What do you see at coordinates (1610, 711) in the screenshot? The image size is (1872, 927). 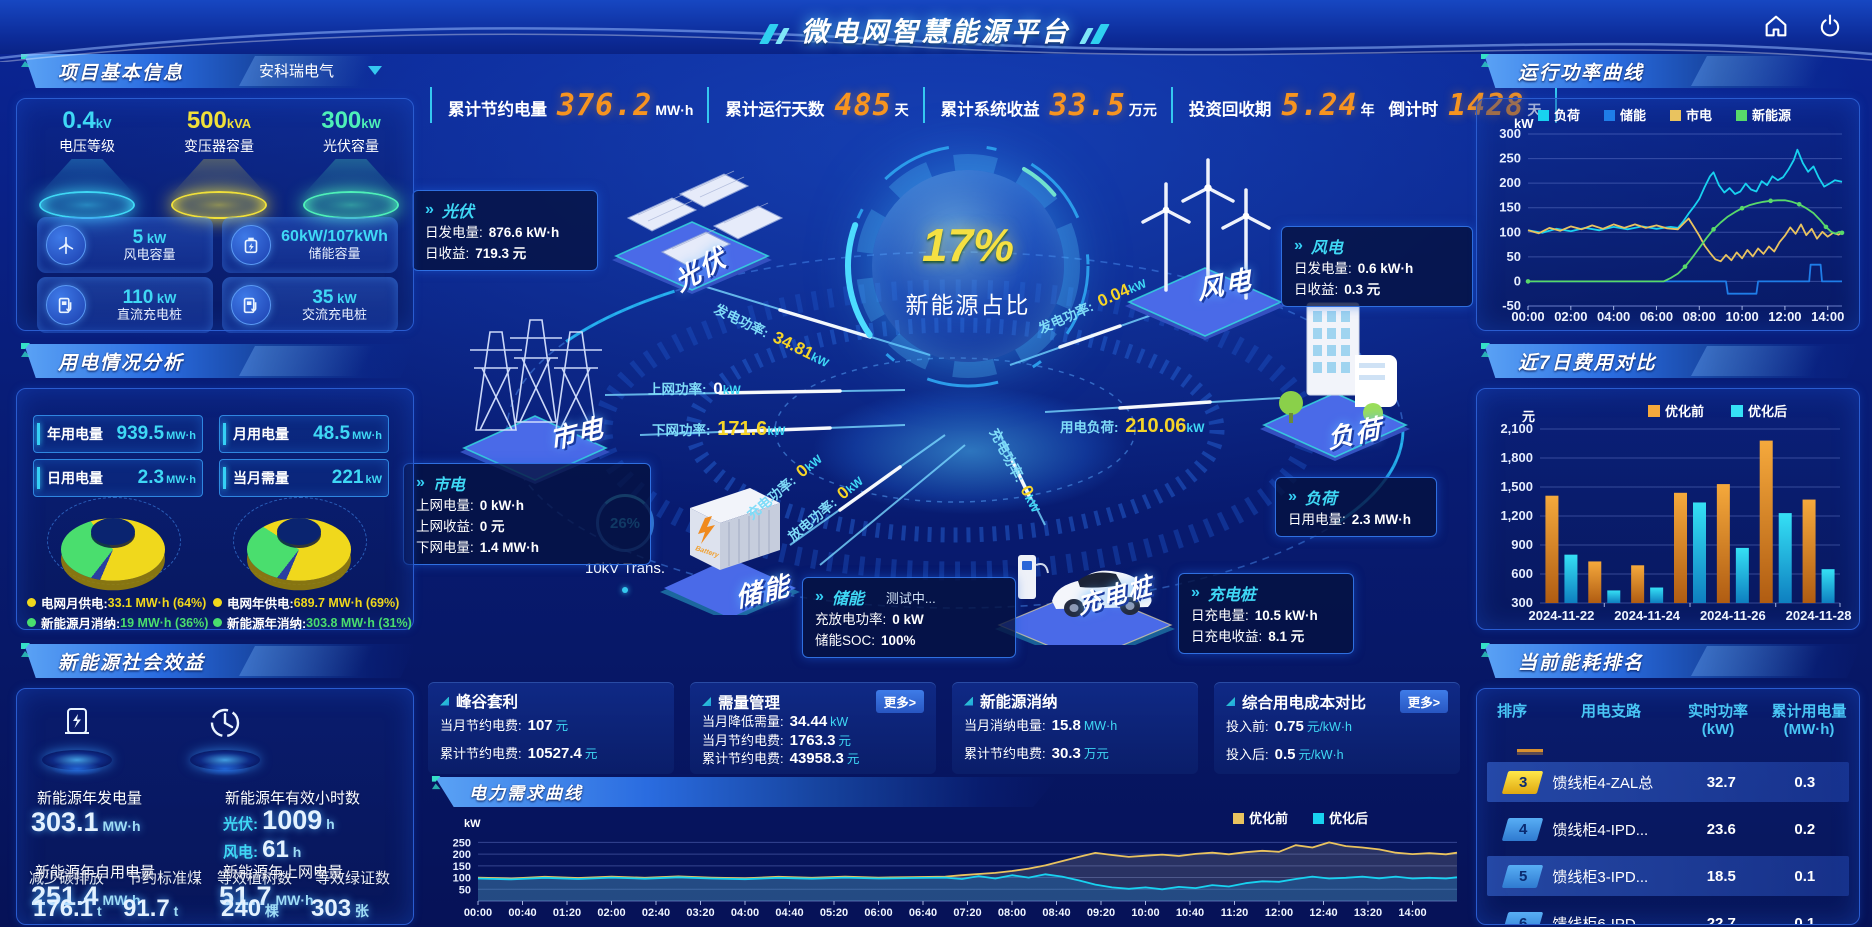 I see `column-header: 用电支路` at bounding box center [1610, 711].